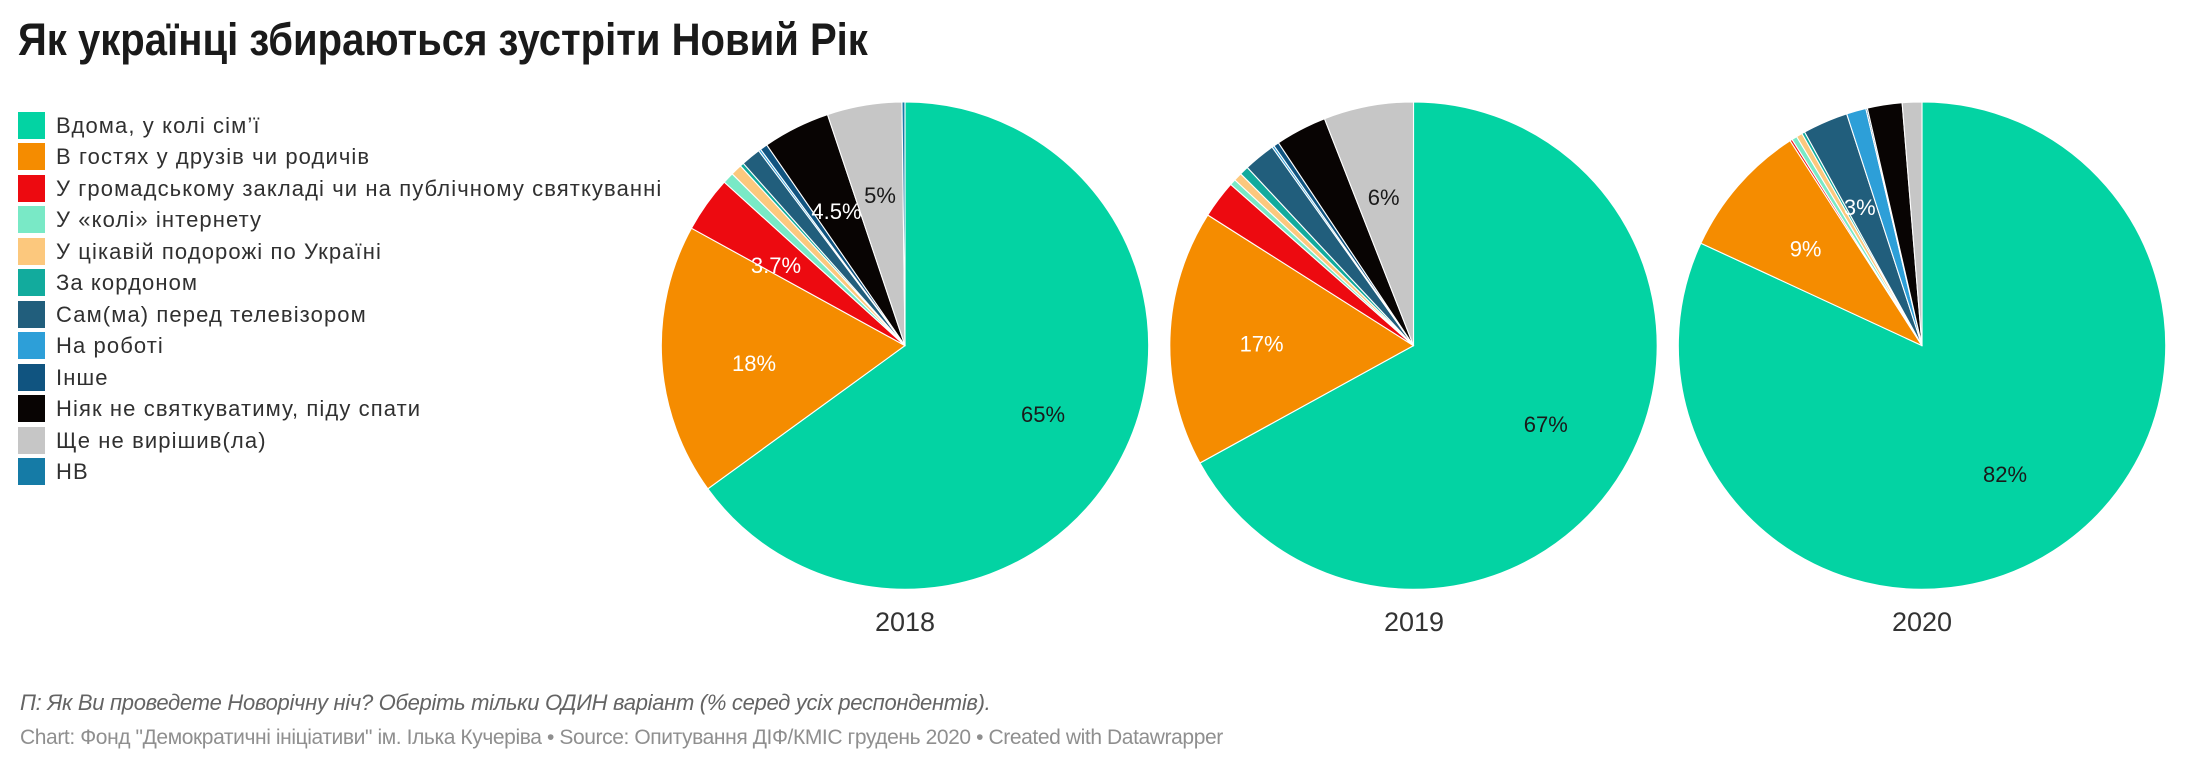  I want to click on svg-text: 3%, so click(1860, 207).